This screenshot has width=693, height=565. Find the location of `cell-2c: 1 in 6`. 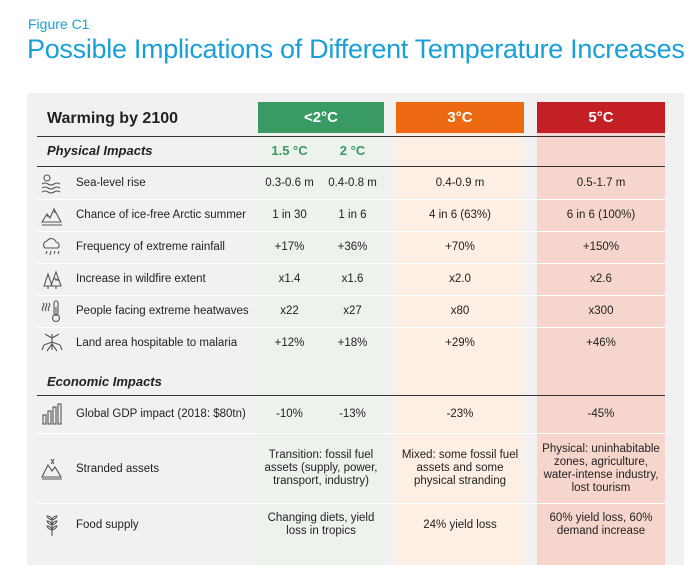

cell-2c: 1 in 6 is located at coordinates (352, 214).